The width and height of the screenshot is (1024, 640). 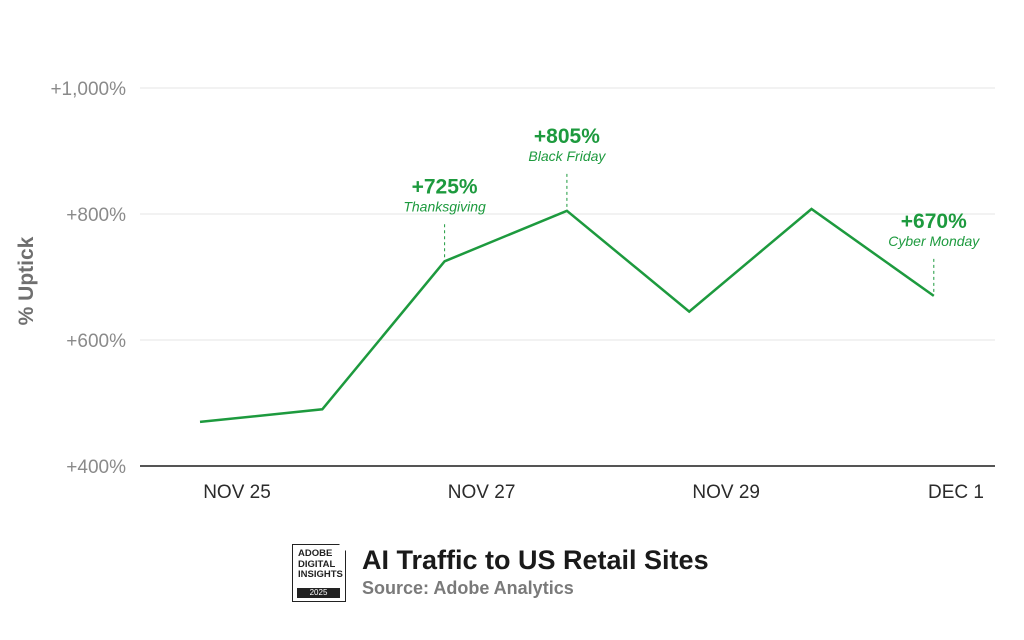 What do you see at coordinates (726, 492) in the screenshot?
I see `x-tick-label: NOV 29` at bounding box center [726, 492].